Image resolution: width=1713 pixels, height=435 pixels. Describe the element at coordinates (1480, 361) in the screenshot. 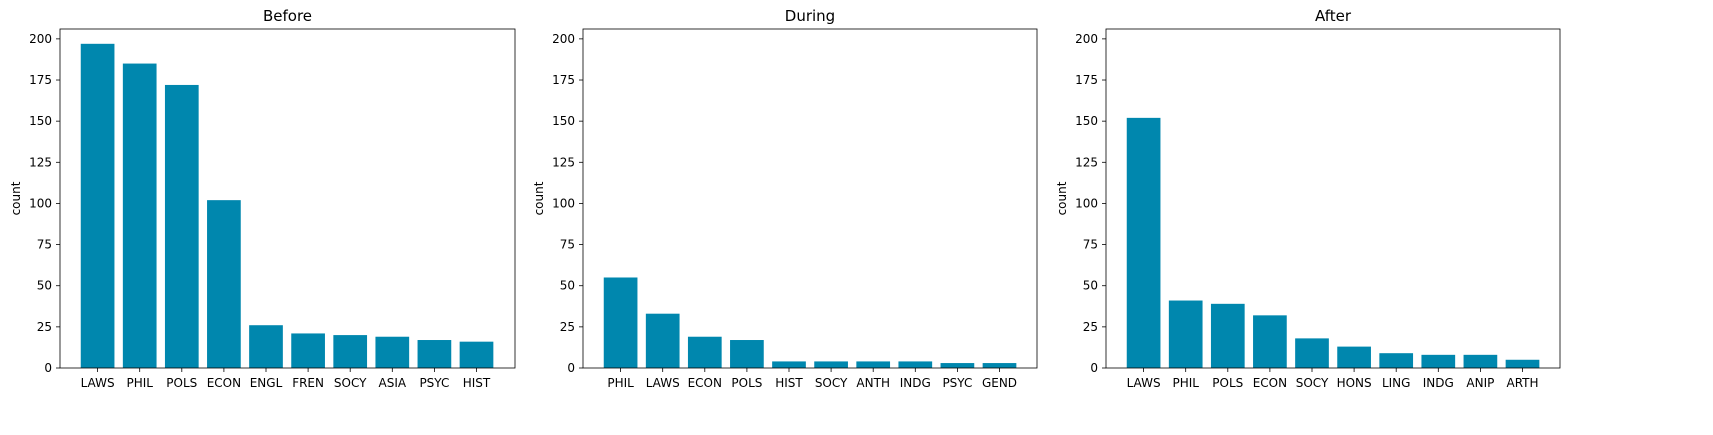

I see `bar-anip` at that location.